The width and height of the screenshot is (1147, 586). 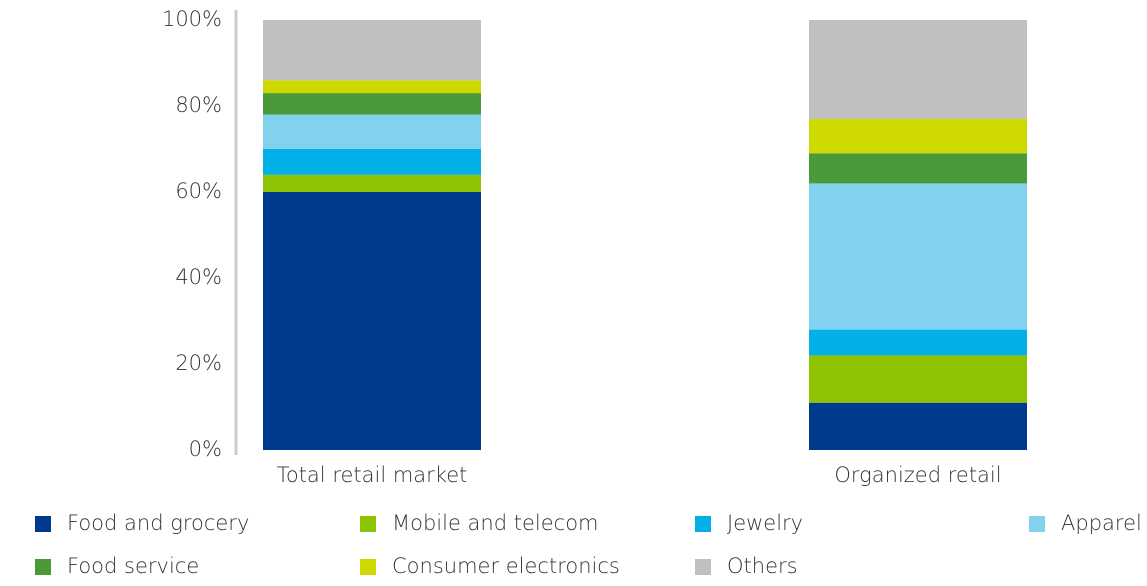 I want to click on y-tick-label: 20%, so click(x=198, y=363).